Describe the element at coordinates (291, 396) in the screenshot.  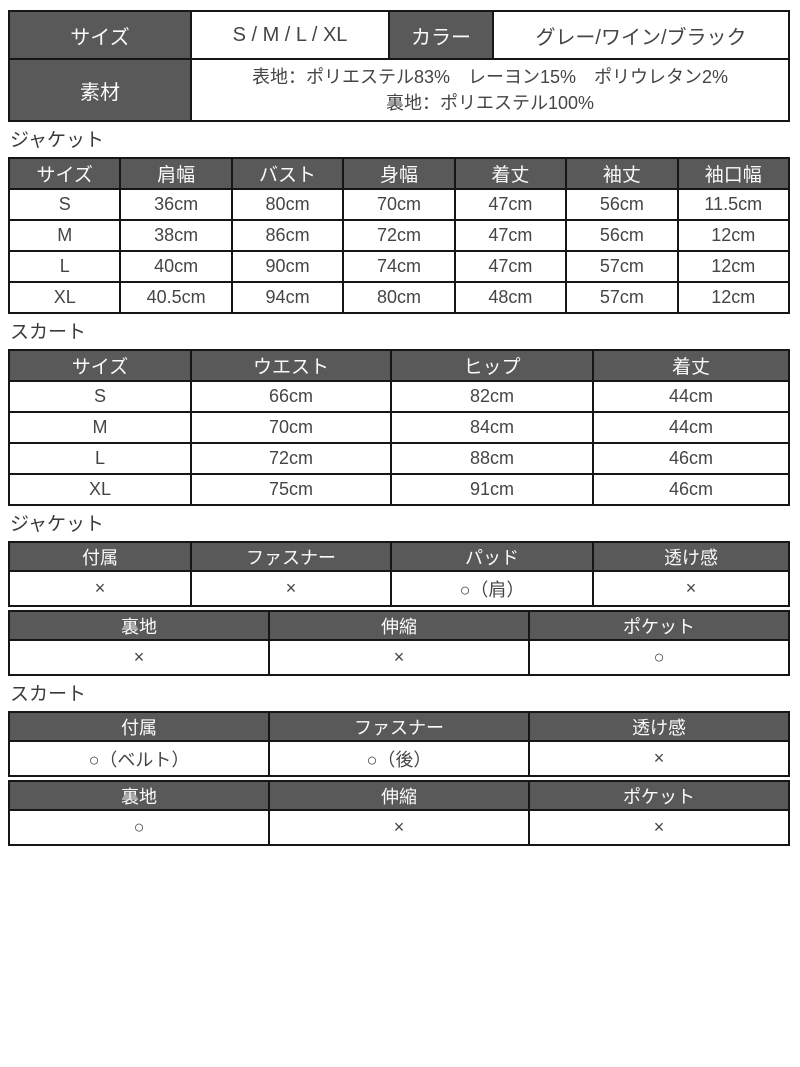
I see `data-cell: 66cm` at that location.